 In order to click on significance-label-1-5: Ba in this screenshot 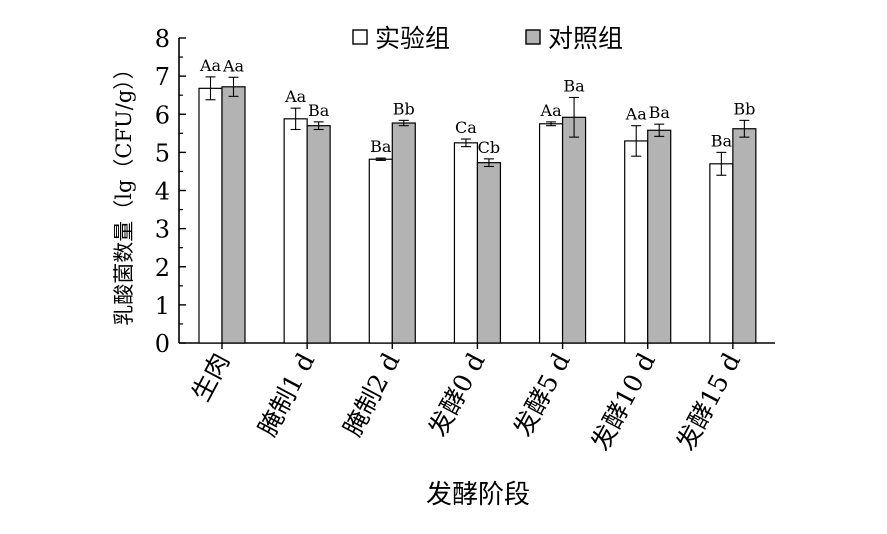, I will do `click(660, 112)`.